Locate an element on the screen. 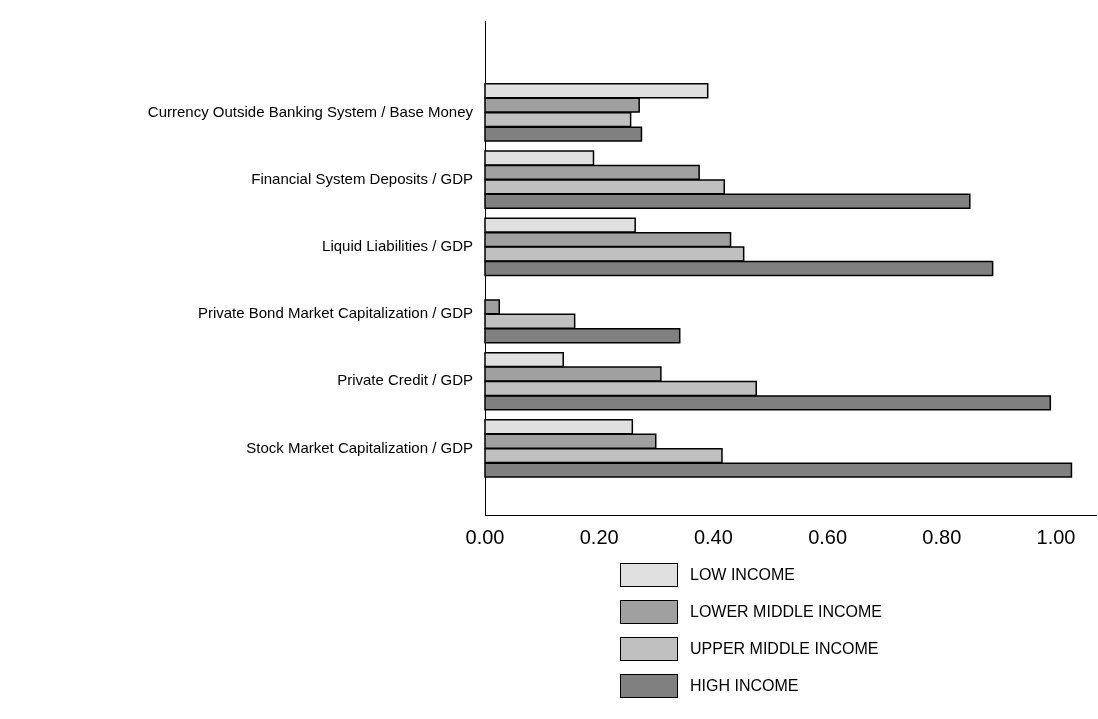  legend-label: LOW INCOME is located at coordinates (742, 574).